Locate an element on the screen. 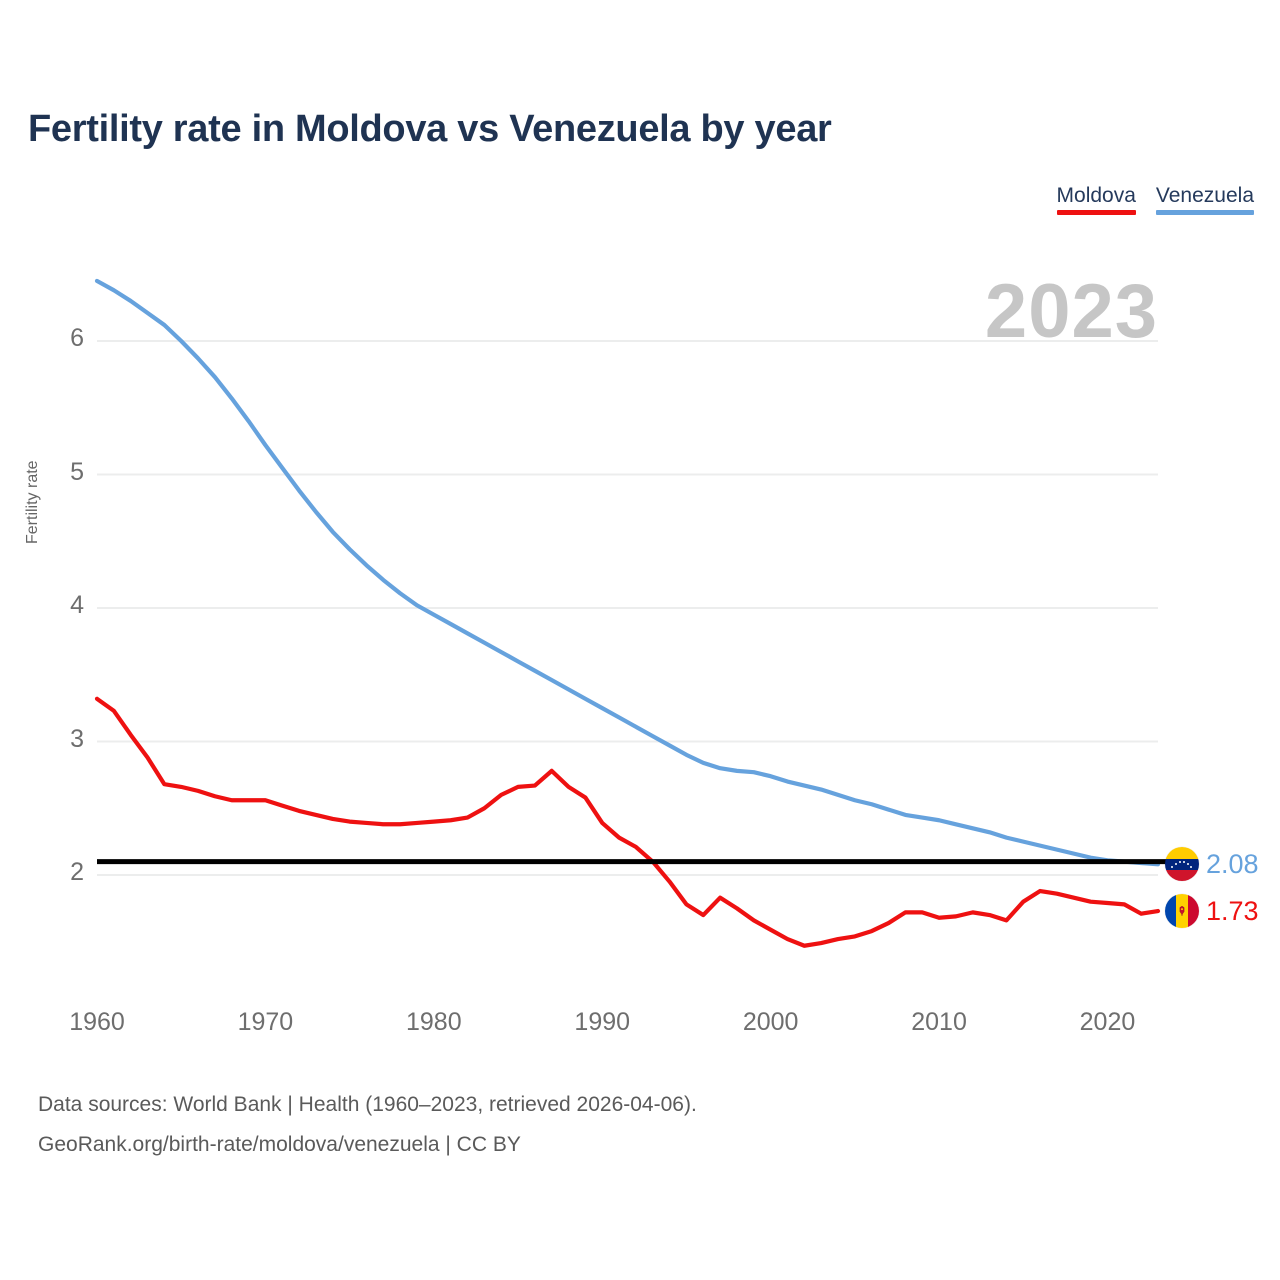 Image resolution: width=1280 pixels, height=1280 pixels. legend-item-moldova: Moldova is located at coordinates (1096, 199).